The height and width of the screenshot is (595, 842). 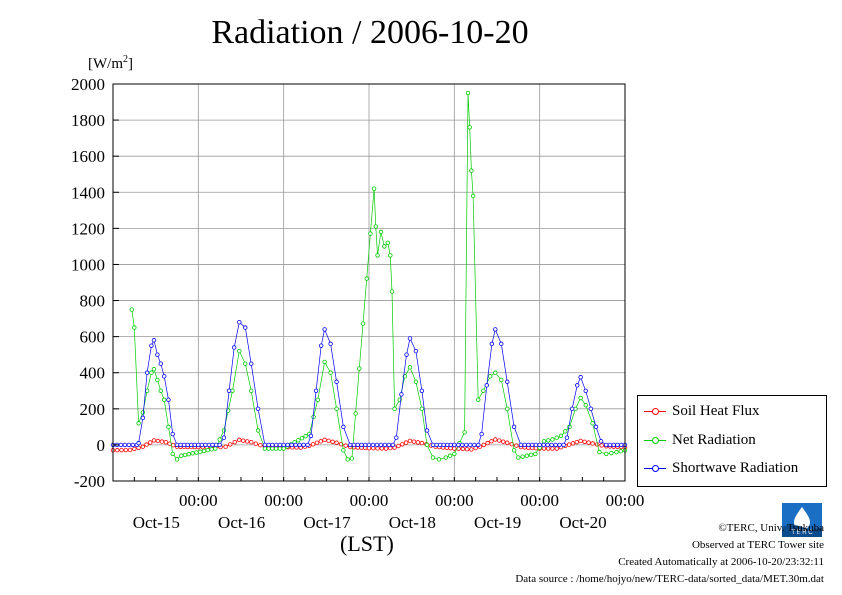 What do you see at coordinates (130, 64) in the screenshot?
I see `unit-close: ]` at bounding box center [130, 64].